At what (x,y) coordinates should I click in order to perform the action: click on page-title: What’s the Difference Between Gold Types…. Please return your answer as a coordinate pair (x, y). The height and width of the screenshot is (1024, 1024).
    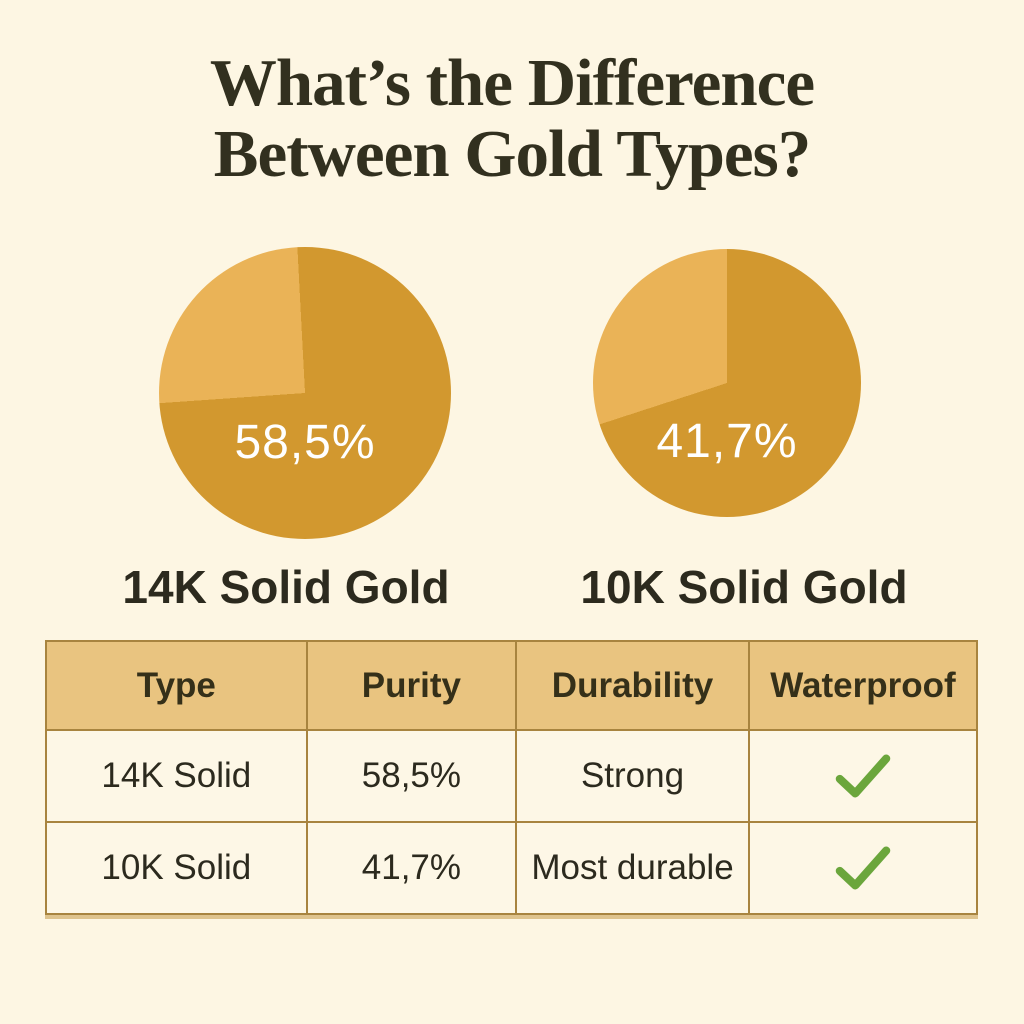
    Looking at the image, I should click on (512, 119).